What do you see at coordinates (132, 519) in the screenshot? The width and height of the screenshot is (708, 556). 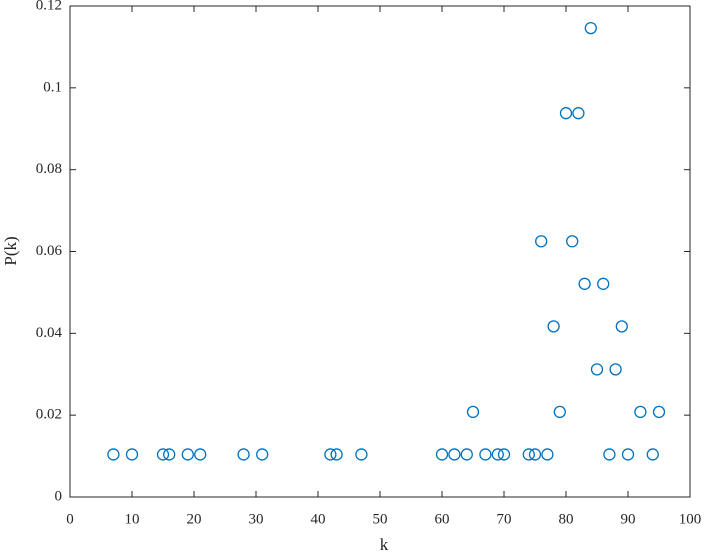 I see `x-tick-label: 10` at bounding box center [132, 519].